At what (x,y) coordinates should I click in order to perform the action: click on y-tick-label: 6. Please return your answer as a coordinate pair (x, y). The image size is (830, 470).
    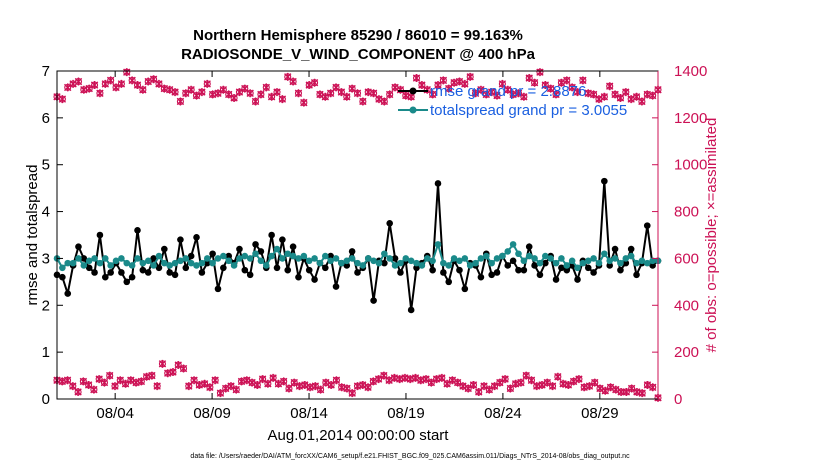
    Looking at the image, I should click on (46, 118).